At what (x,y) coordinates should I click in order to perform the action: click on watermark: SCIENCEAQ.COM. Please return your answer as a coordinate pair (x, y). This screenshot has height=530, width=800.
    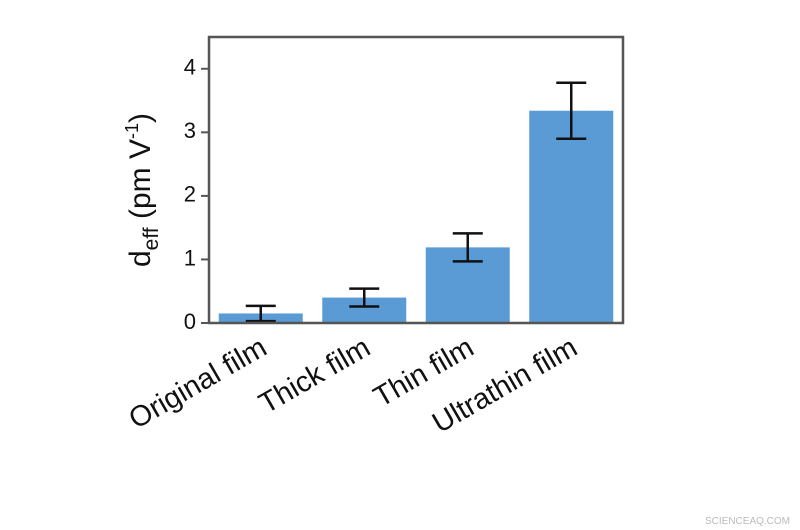
    Looking at the image, I should click on (747, 521).